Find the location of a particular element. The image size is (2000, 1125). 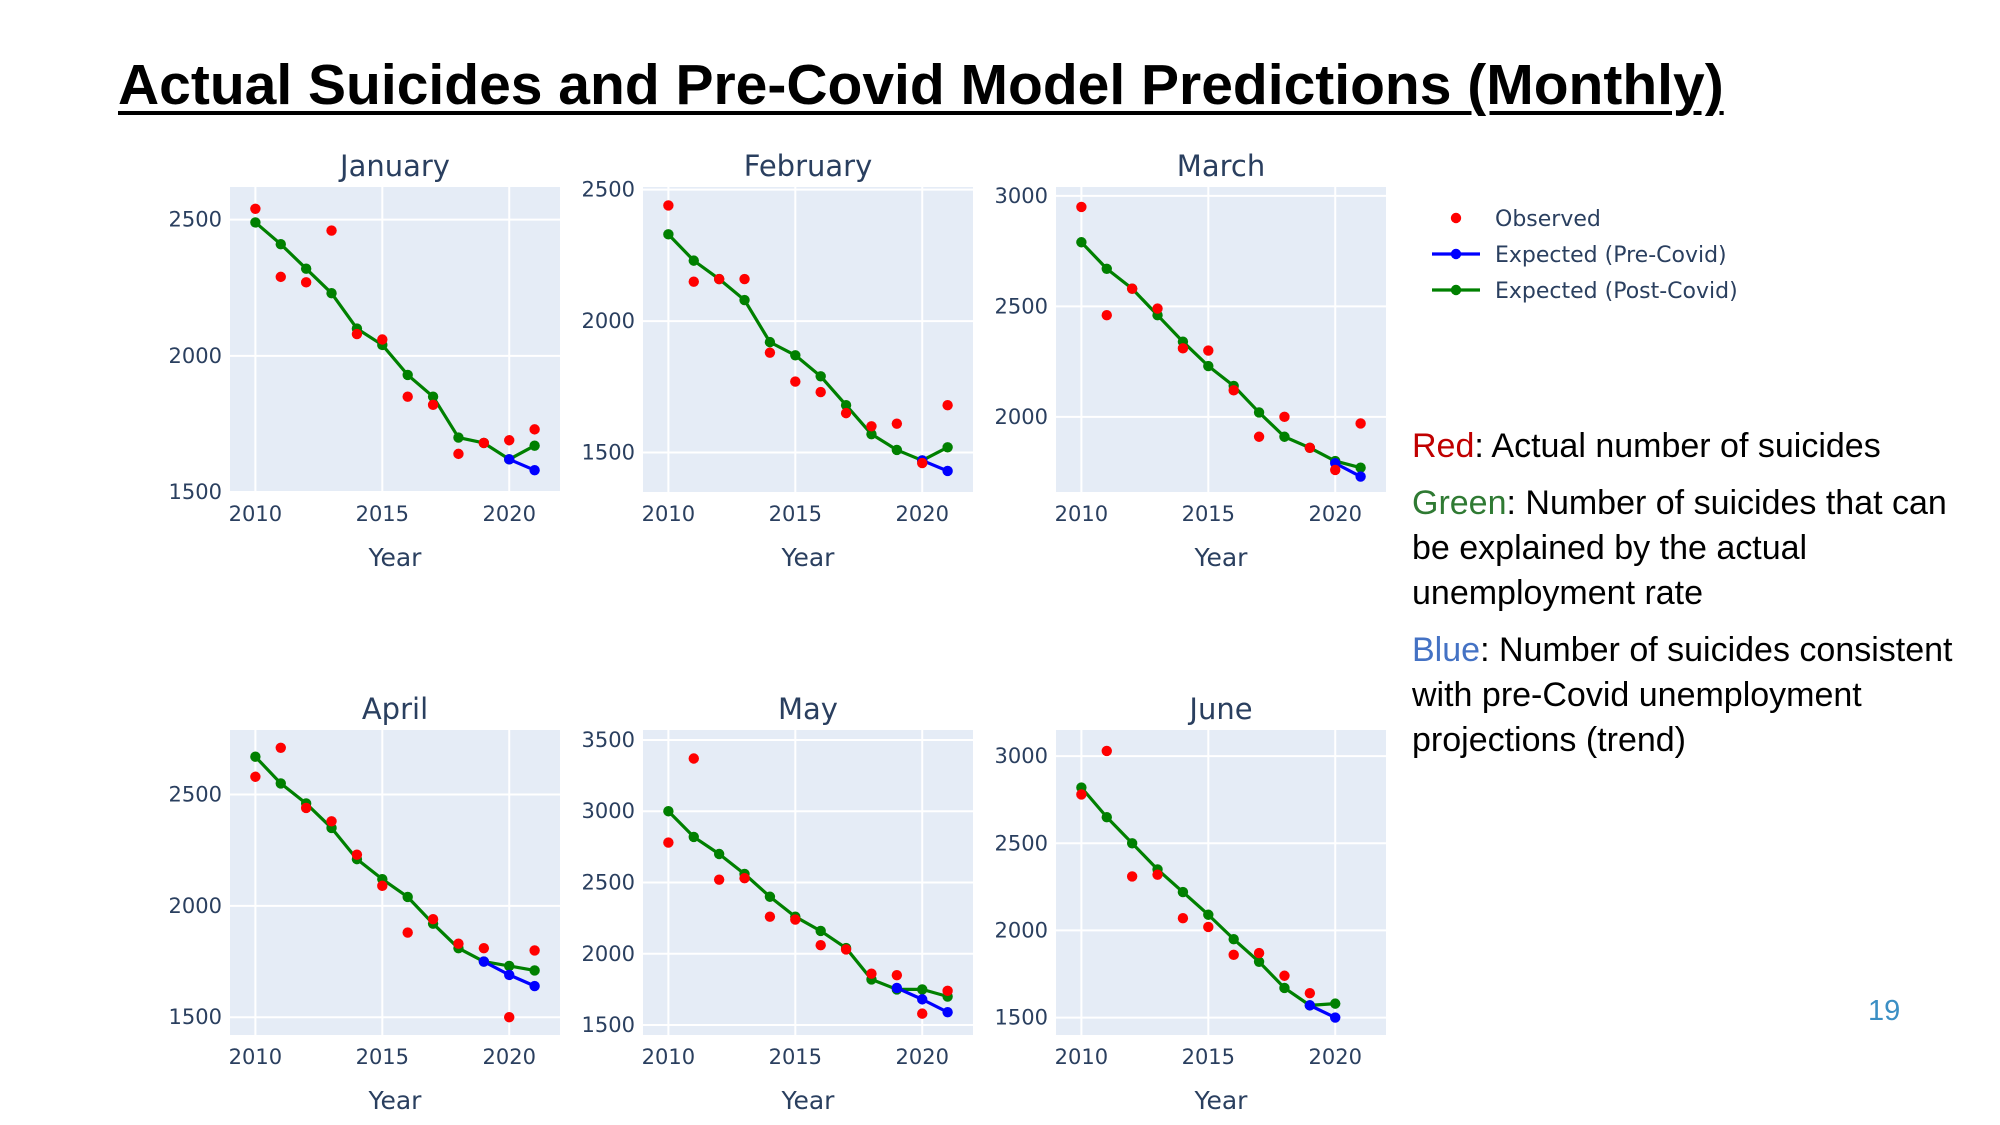

subplot-march: 2010 2015 2020 2000 2500 3000 March Year is located at coordinates (1190, 360).